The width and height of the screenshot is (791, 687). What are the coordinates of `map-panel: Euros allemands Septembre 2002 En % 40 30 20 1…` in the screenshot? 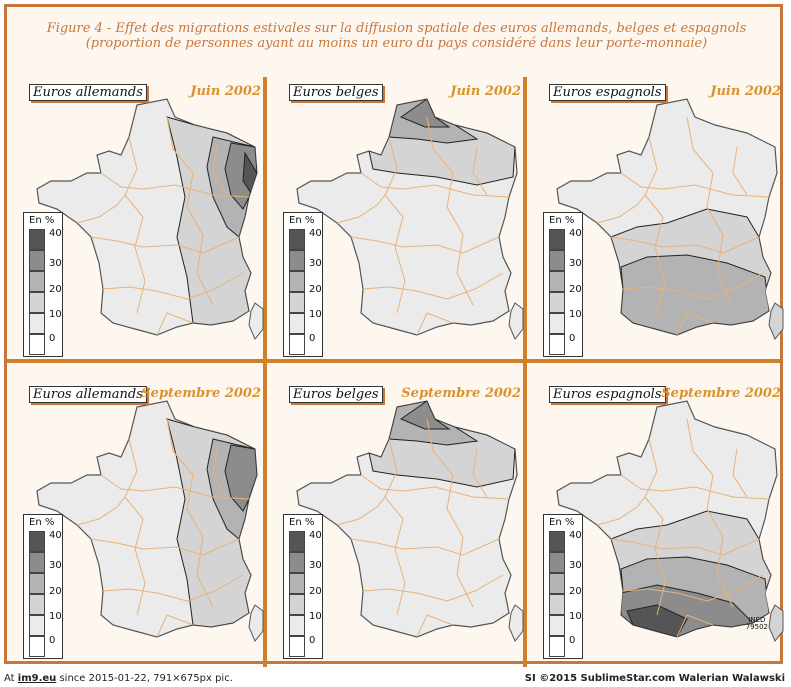 It's located at (142, 524).